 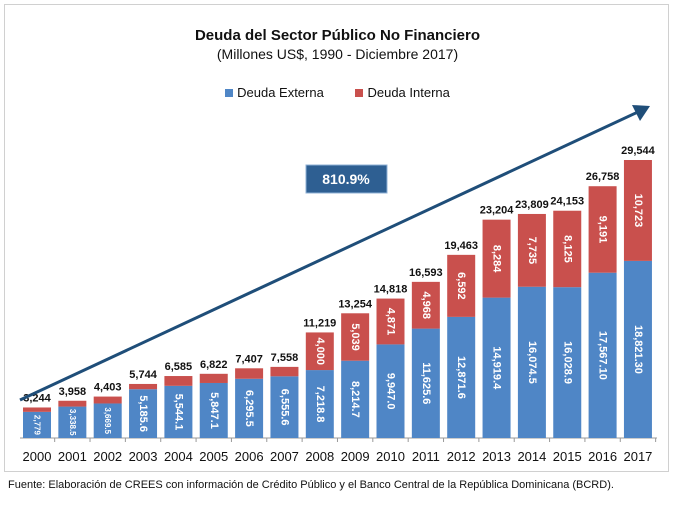 I want to click on x-tick-label-2000: 2000, so click(x=37, y=456).